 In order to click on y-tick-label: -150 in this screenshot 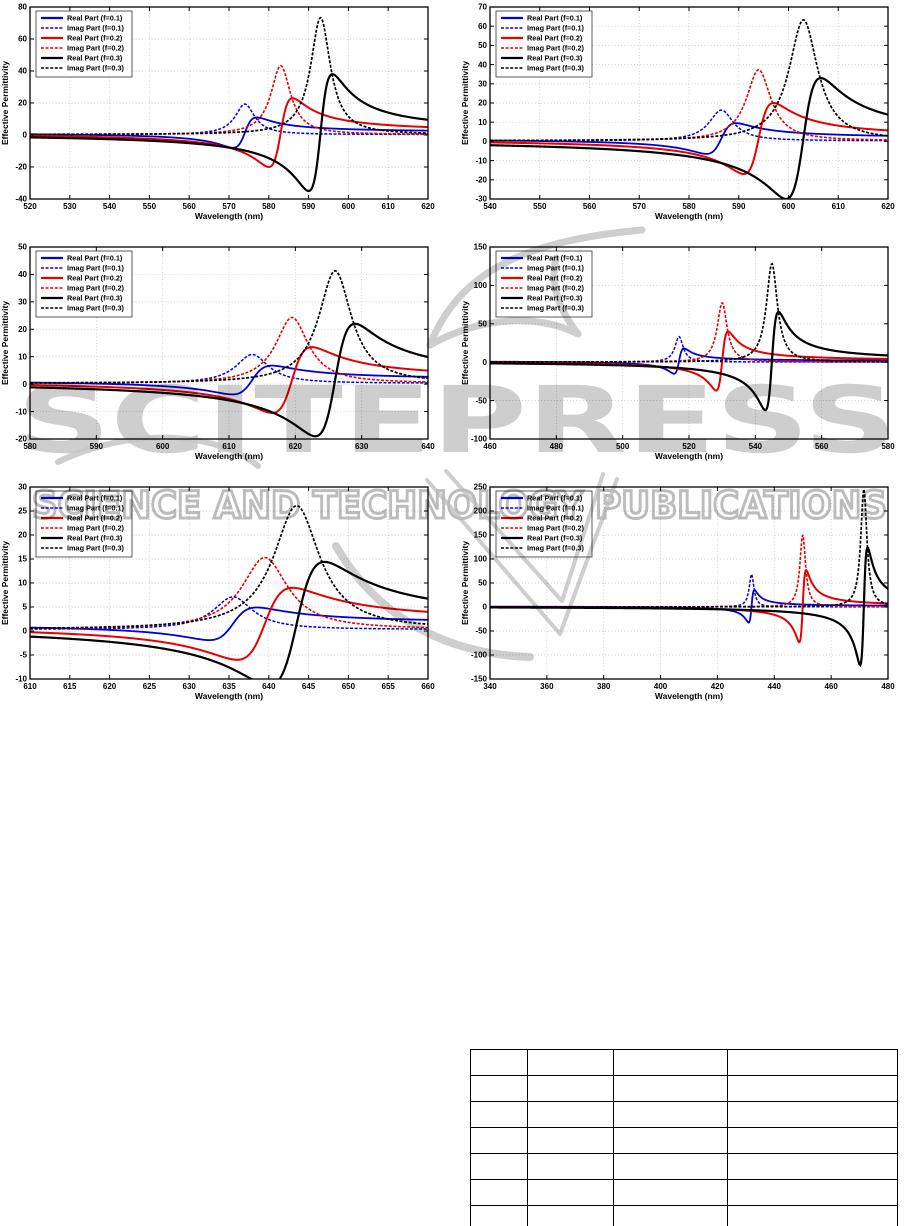, I will do `click(479, 679)`.